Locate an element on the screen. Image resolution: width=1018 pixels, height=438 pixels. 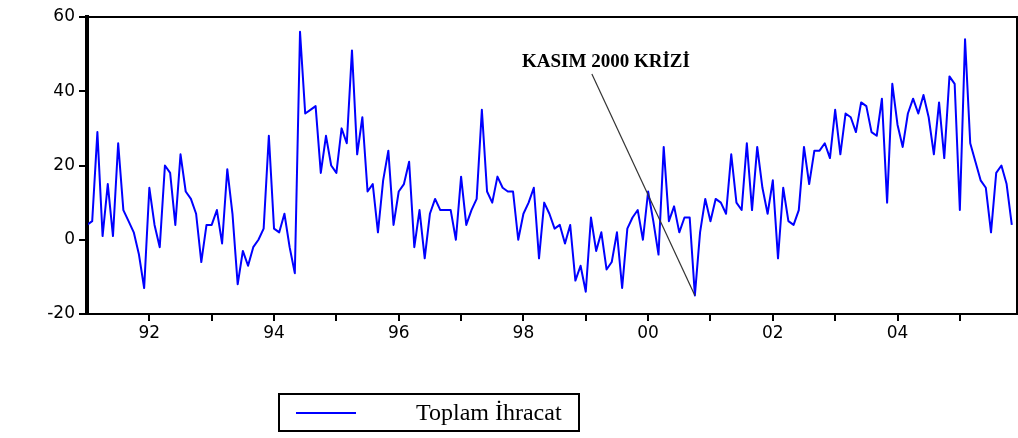
y-tick-label: 0 is located at coordinates (69, 238).